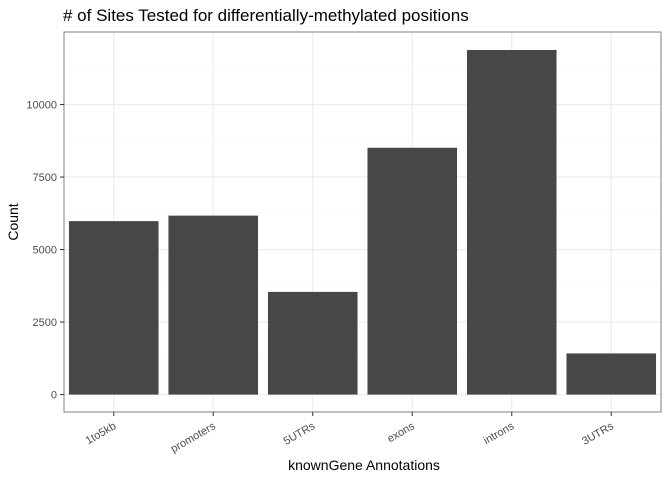 Image resolution: width=672 pixels, height=480 pixels. What do you see at coordinates (213, 305) in the screenshot?
I see `bar-promoters` at bounding box center [213, 305].